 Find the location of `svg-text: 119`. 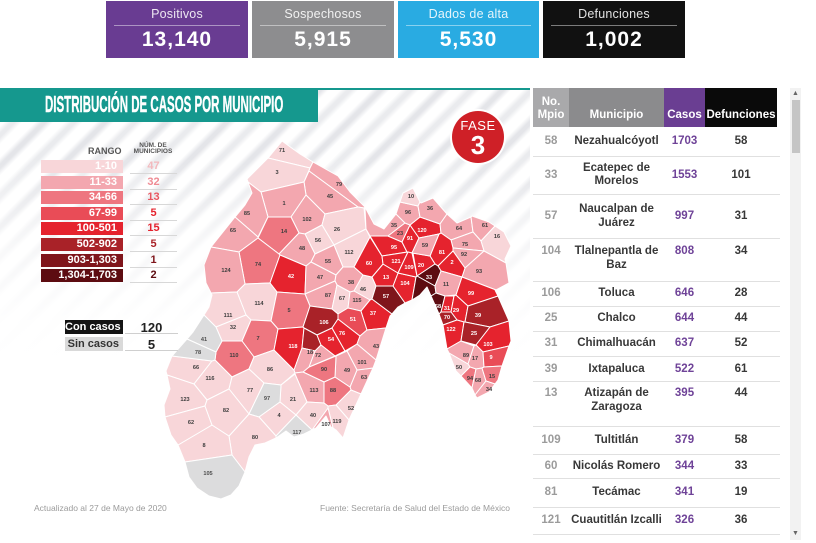

svg-text: 119 is located at coordinates (336, 422).